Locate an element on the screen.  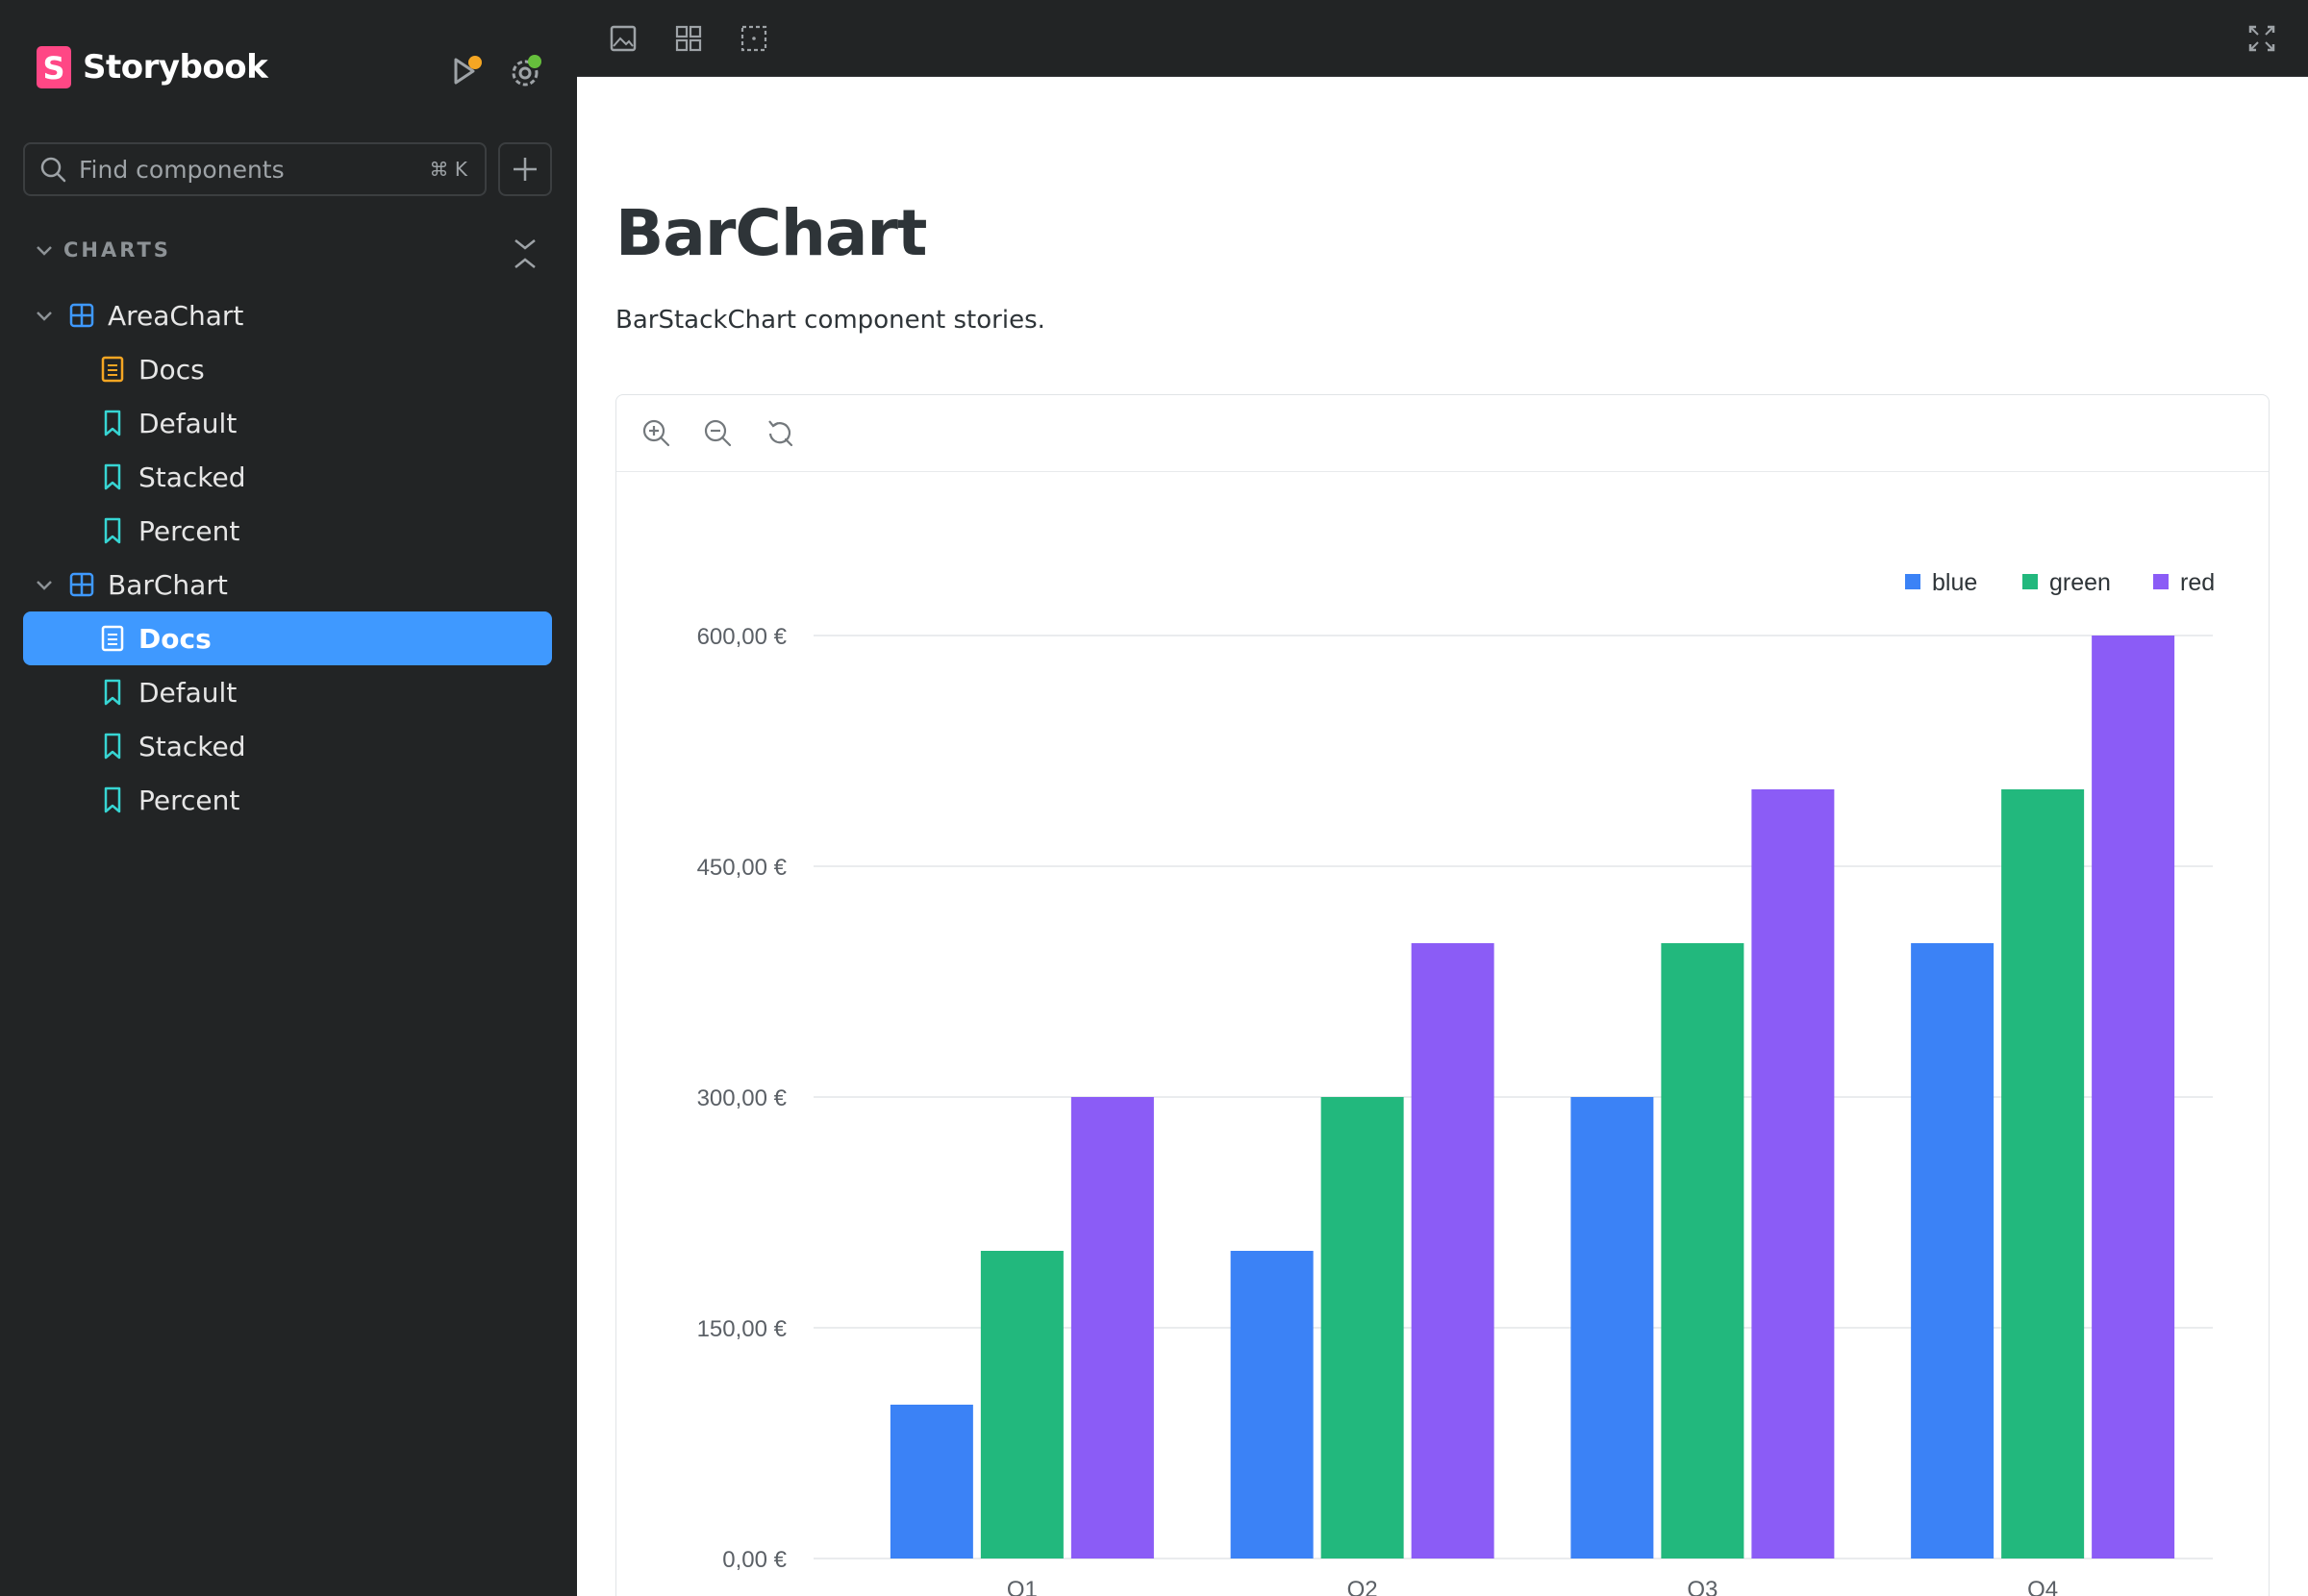
sidebar-item-barchart-stacked: Stacked is located at coordinates (172, 746).